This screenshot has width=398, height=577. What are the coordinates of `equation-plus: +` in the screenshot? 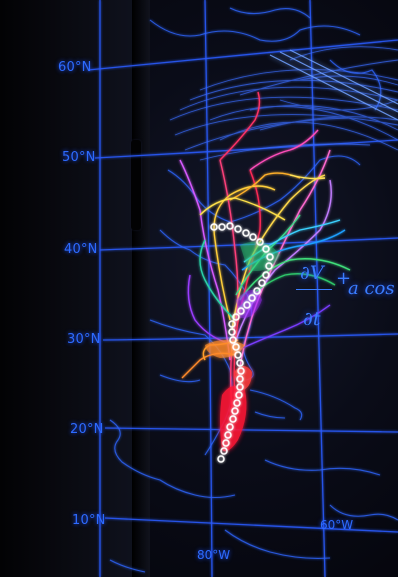 It's located at (344, 278).